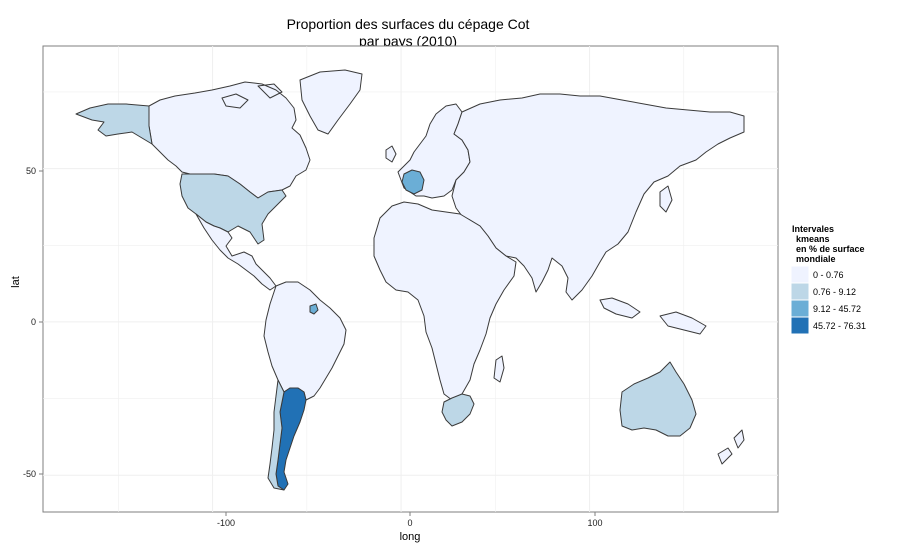 The image size is (900, 550). Describe the element at coordinates (276, 435) in the screenshot. I see `region-chile` at that location.